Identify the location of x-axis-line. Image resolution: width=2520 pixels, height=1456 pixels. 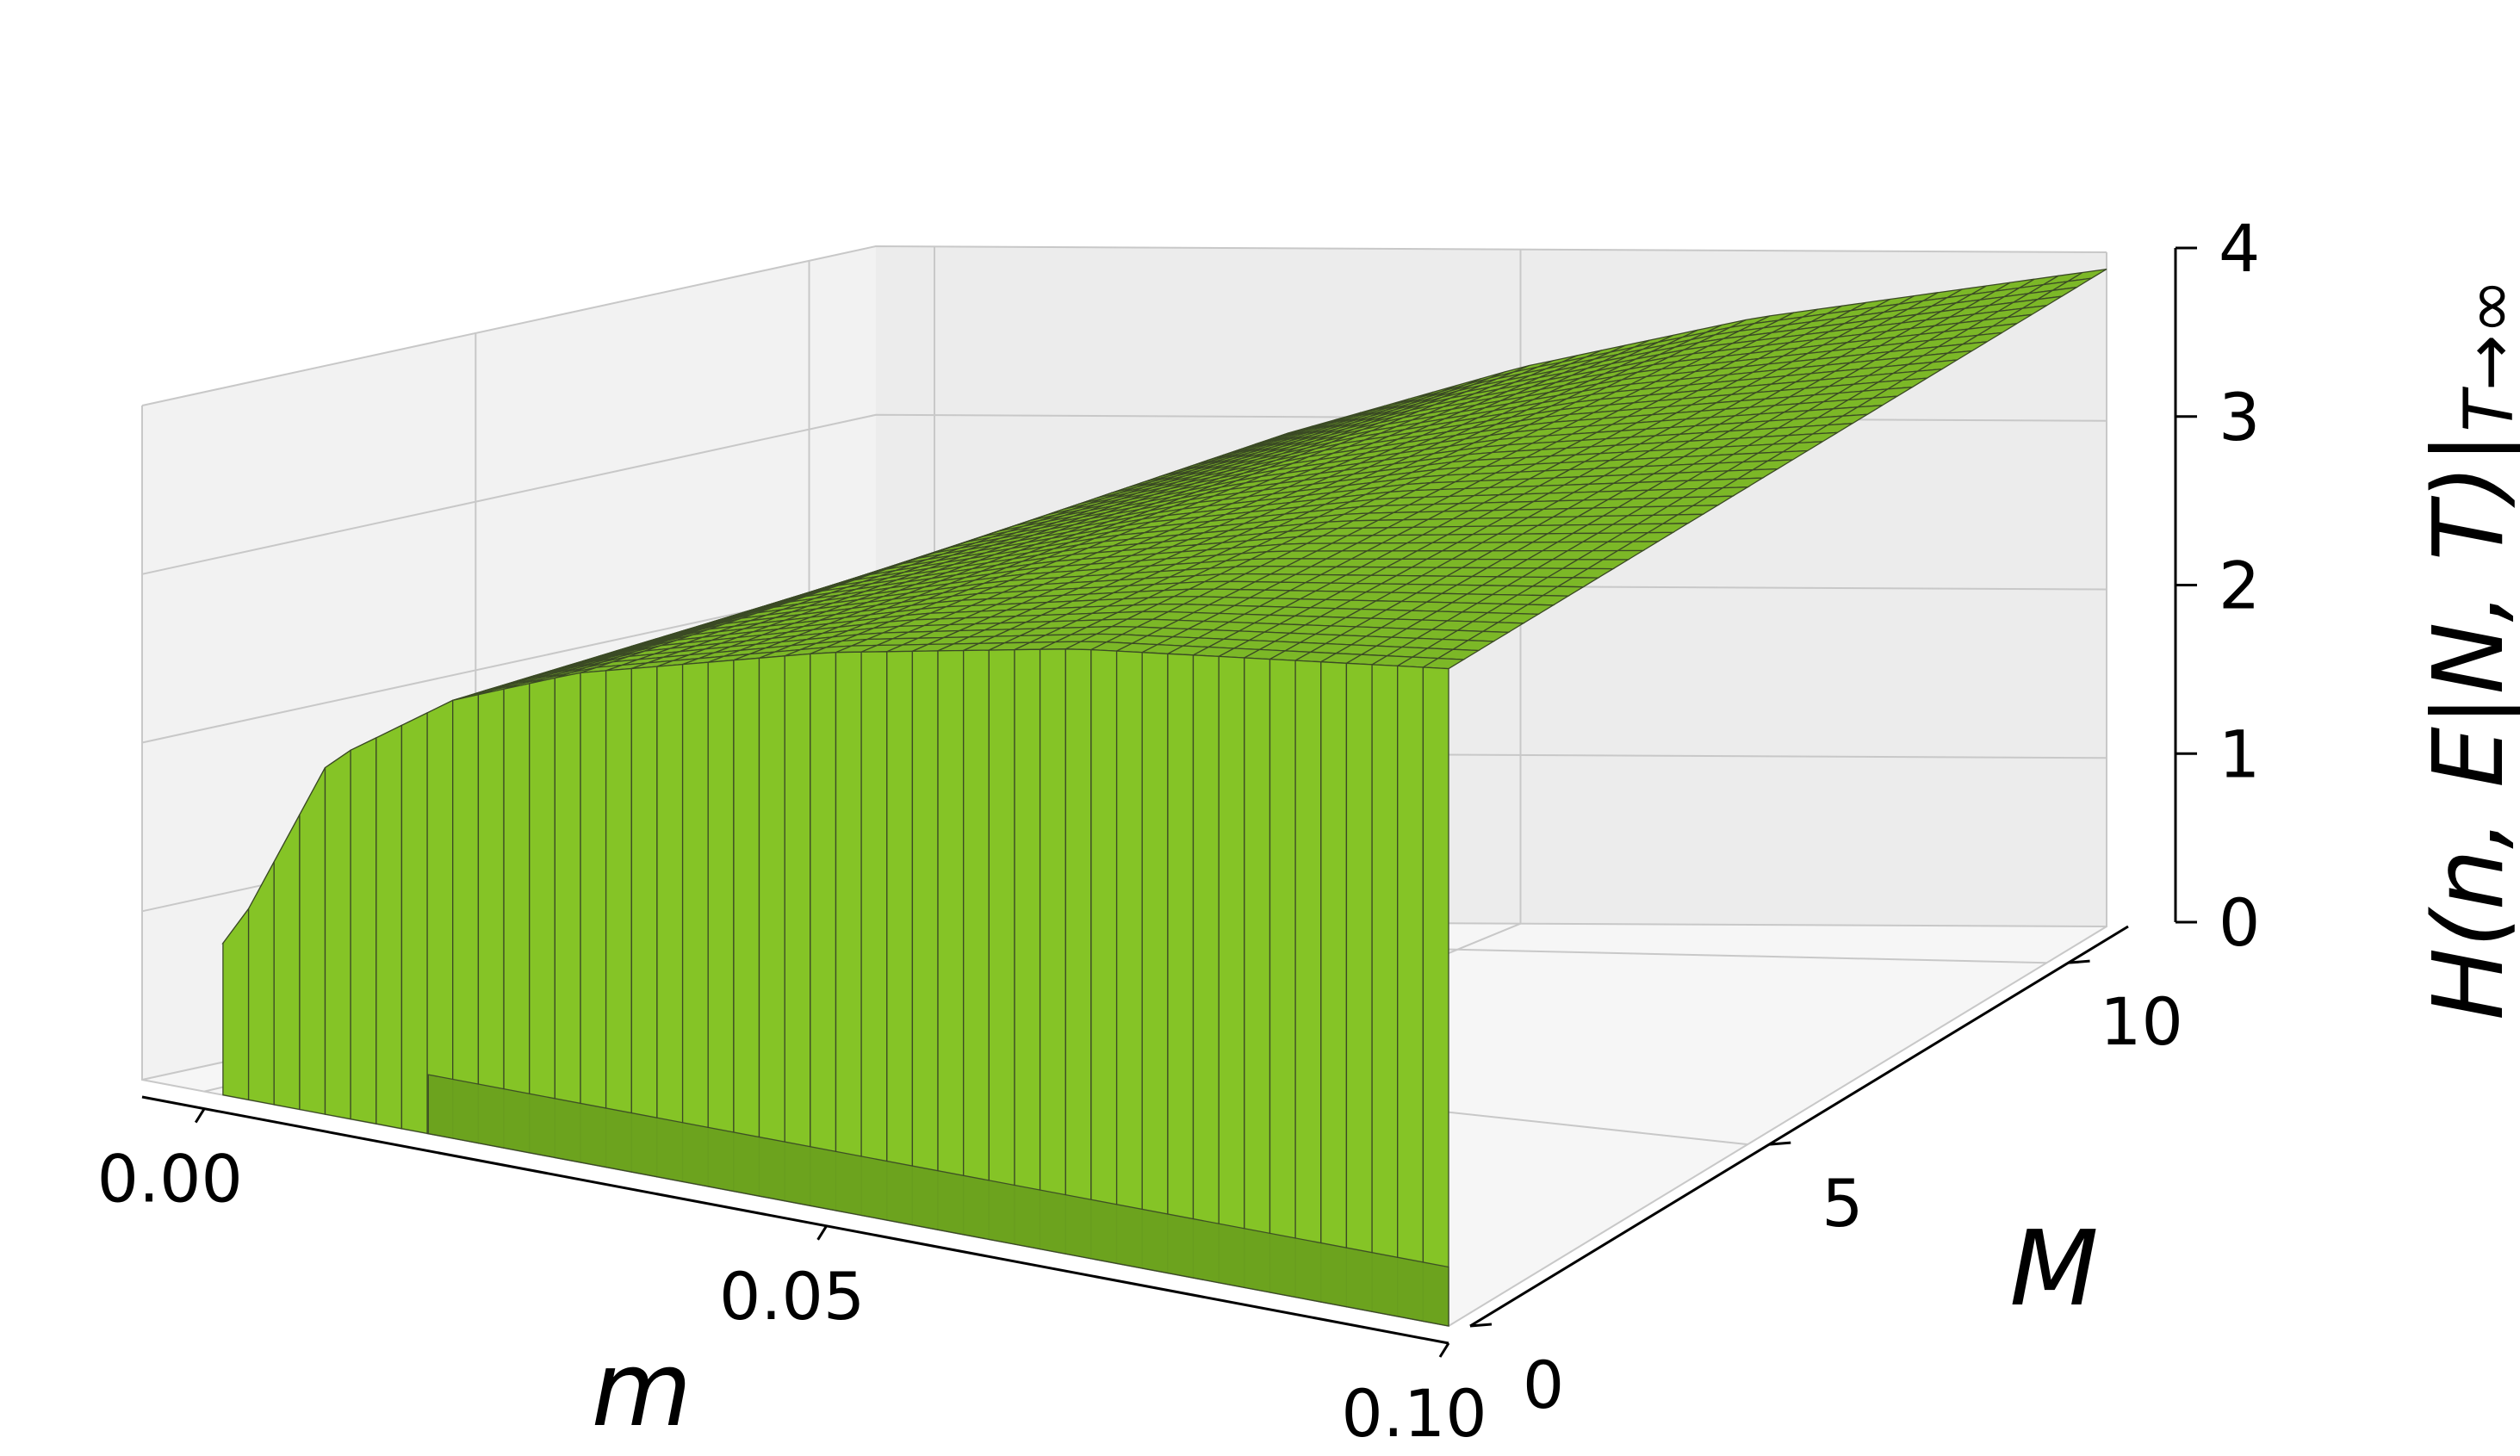
(795, 1220).